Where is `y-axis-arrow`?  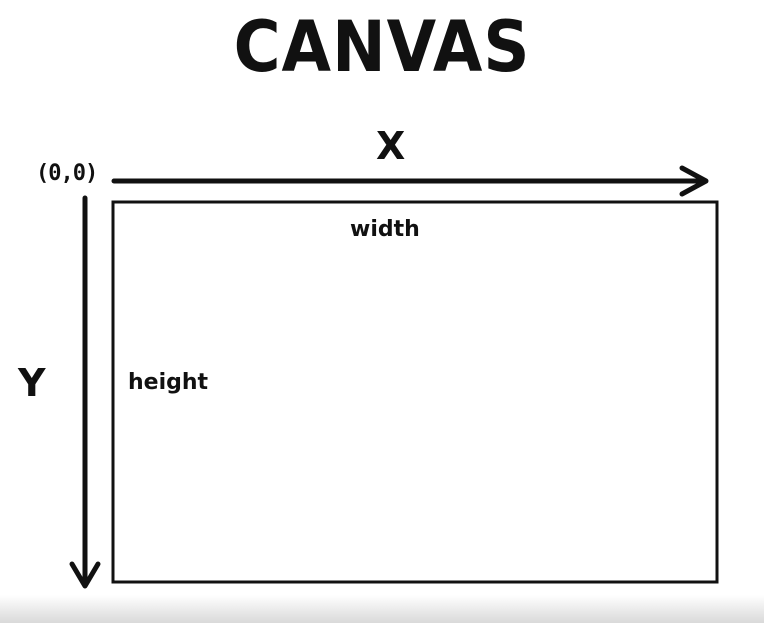
y-axis-arrow is located at coordinates (85, 392).